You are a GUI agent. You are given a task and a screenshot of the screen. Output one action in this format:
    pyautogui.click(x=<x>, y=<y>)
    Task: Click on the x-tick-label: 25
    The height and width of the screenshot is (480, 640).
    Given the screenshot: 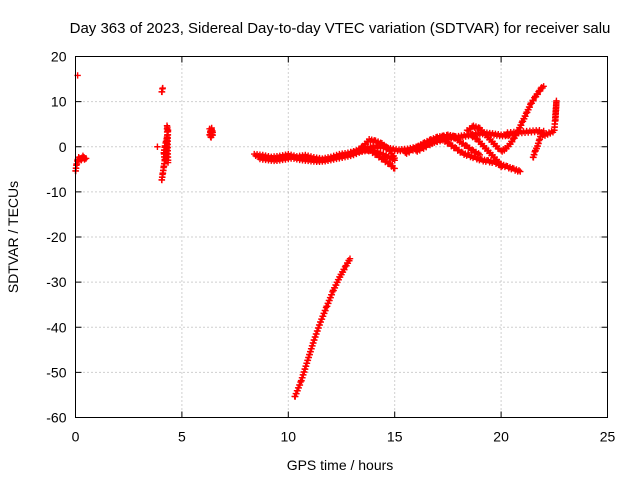 What is the action you would take?
    pyautogui.click(x=608, y=437)
    